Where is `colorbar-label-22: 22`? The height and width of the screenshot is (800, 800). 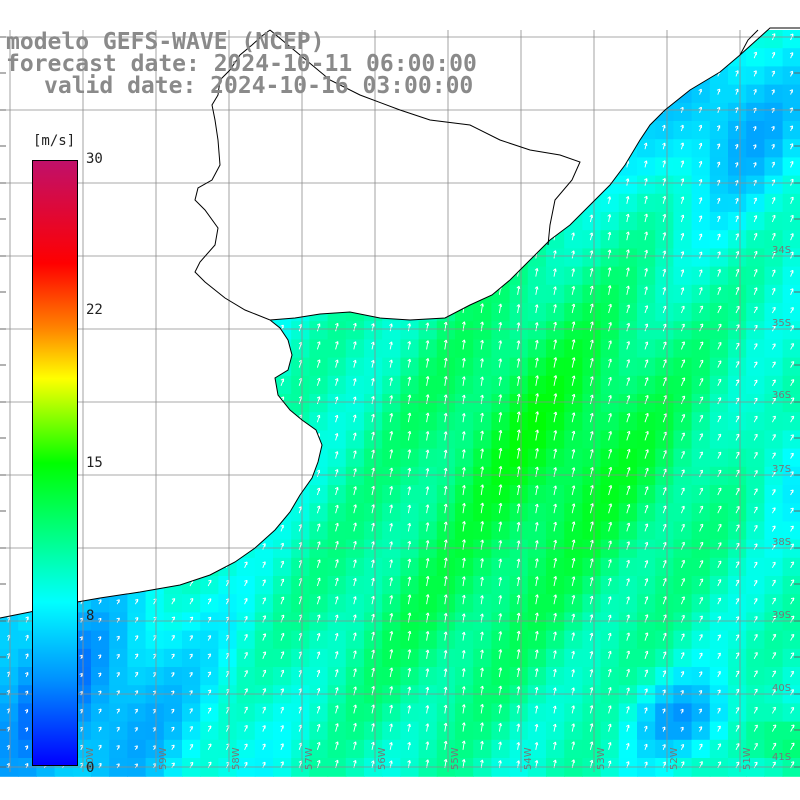 colorbar-label-22: 22 is located at coordinates (94, 310).